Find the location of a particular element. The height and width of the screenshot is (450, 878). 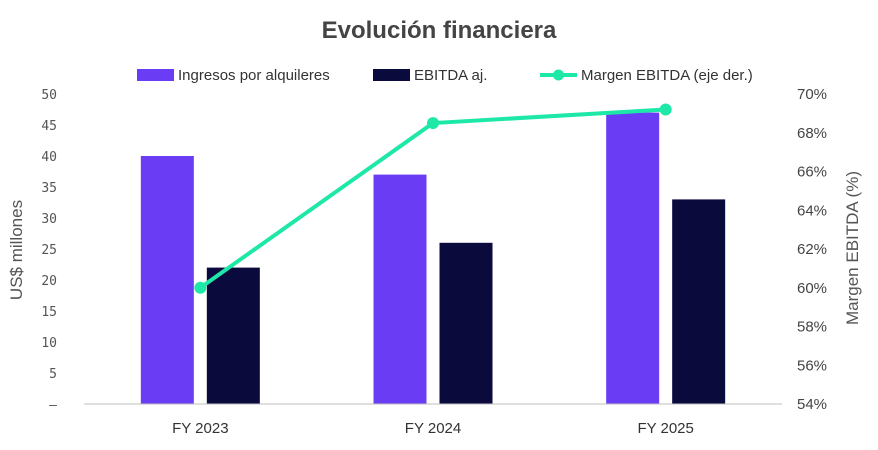

legend-label: Margen EBITDA (eje der.) is located at coordinates (667, 75).